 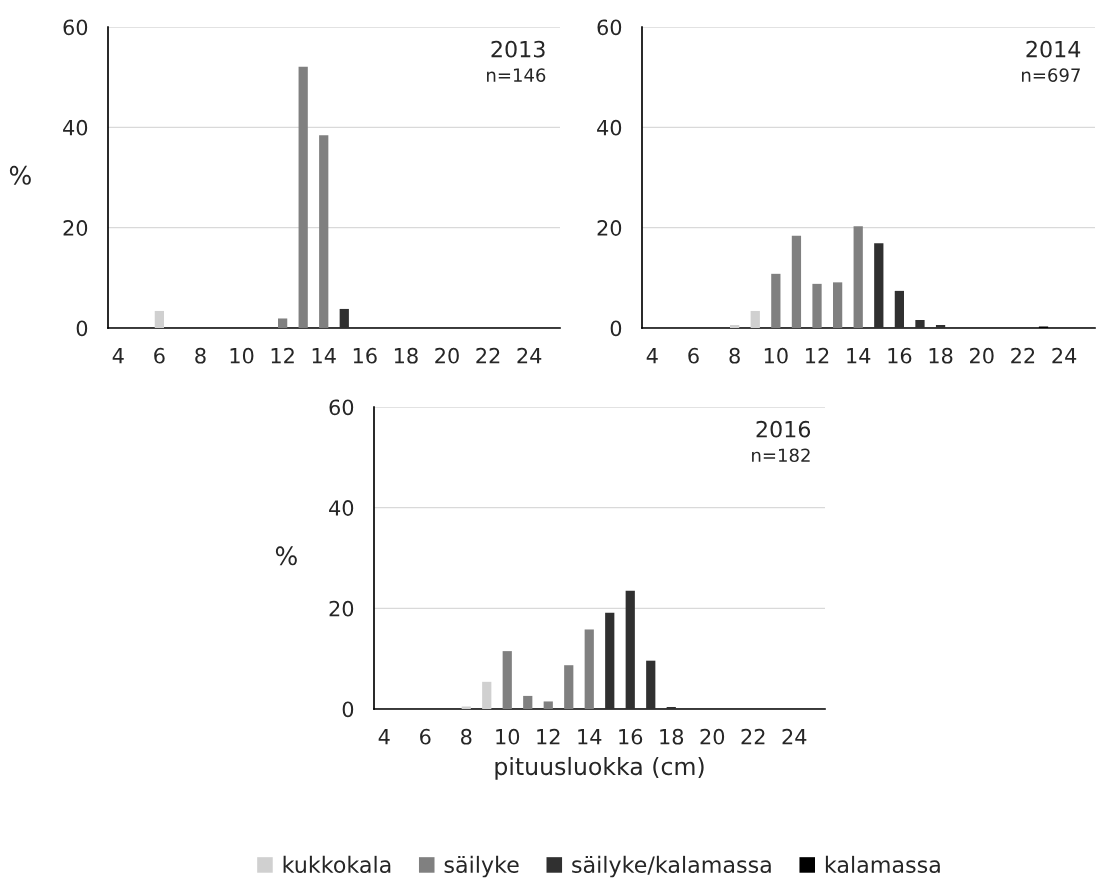 What do you see at coordinates (518, 49) in the screenshot?
I see `annotation: 2013` at bounding box center [518, 49].